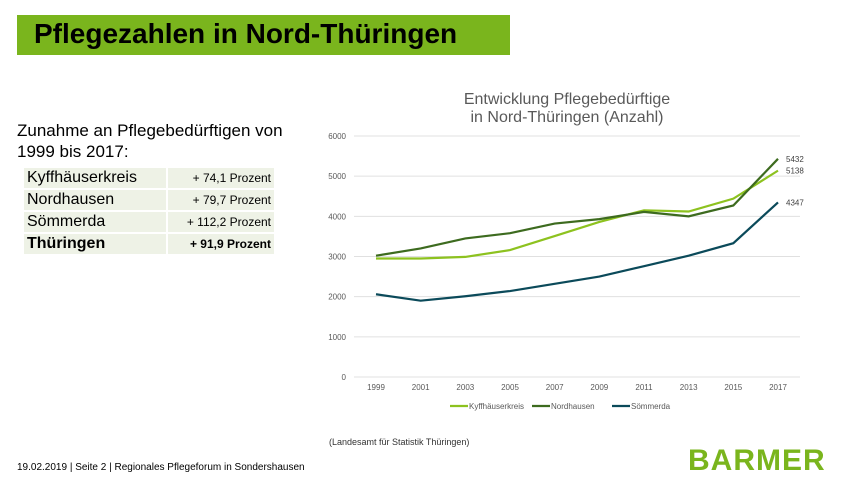 This screenshot has width=858, height=486. Describe the element at coordinates (337, 297) in the screenshot. I see `y-tick-label: 2000` at that location.